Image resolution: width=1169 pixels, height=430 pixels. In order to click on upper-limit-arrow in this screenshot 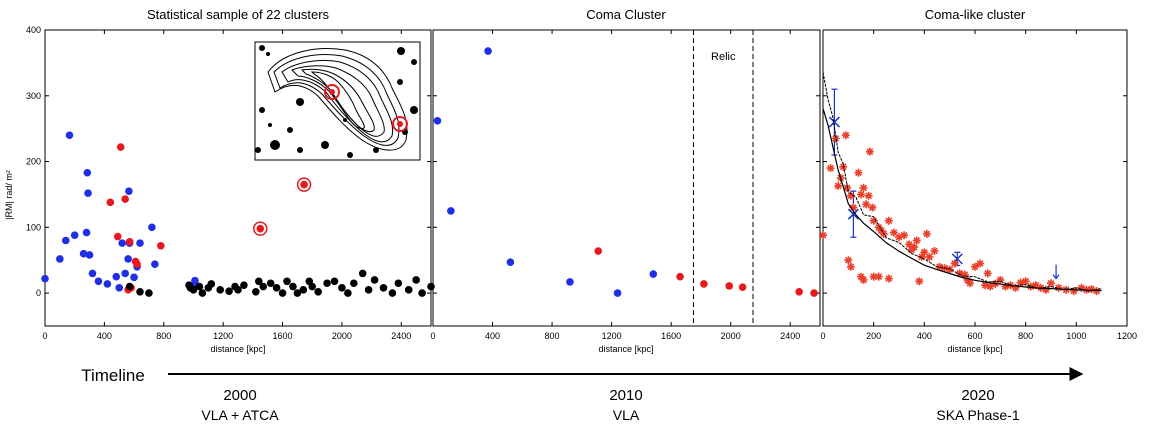, I will do `click(1056, 272)`.